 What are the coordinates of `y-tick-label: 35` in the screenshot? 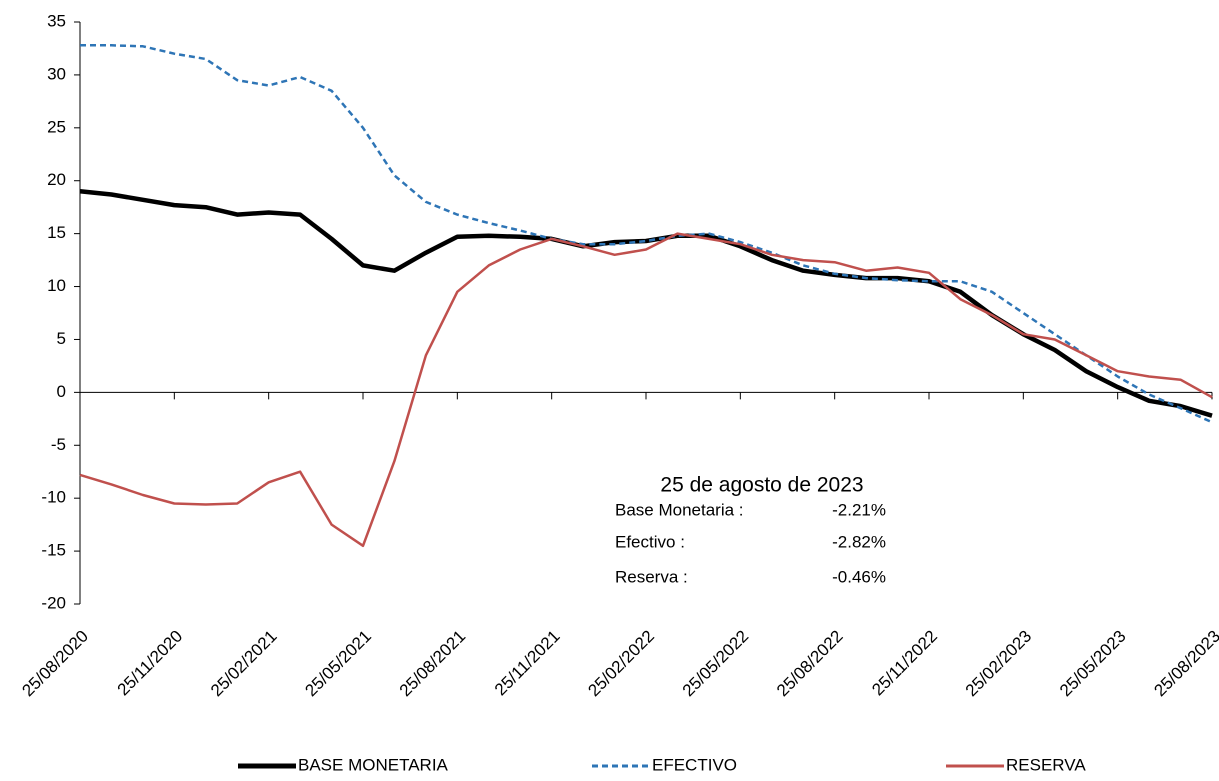 It's located at (56, 20).